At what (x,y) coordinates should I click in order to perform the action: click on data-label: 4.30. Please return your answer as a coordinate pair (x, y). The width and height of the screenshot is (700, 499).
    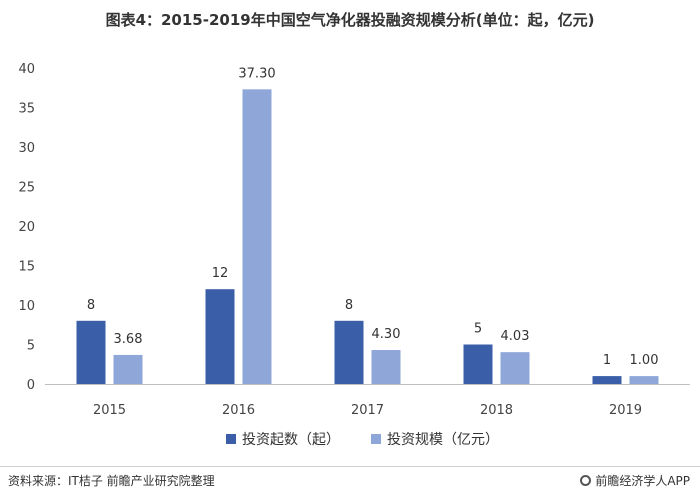
    Looking at the image, I should click on (386, 334).